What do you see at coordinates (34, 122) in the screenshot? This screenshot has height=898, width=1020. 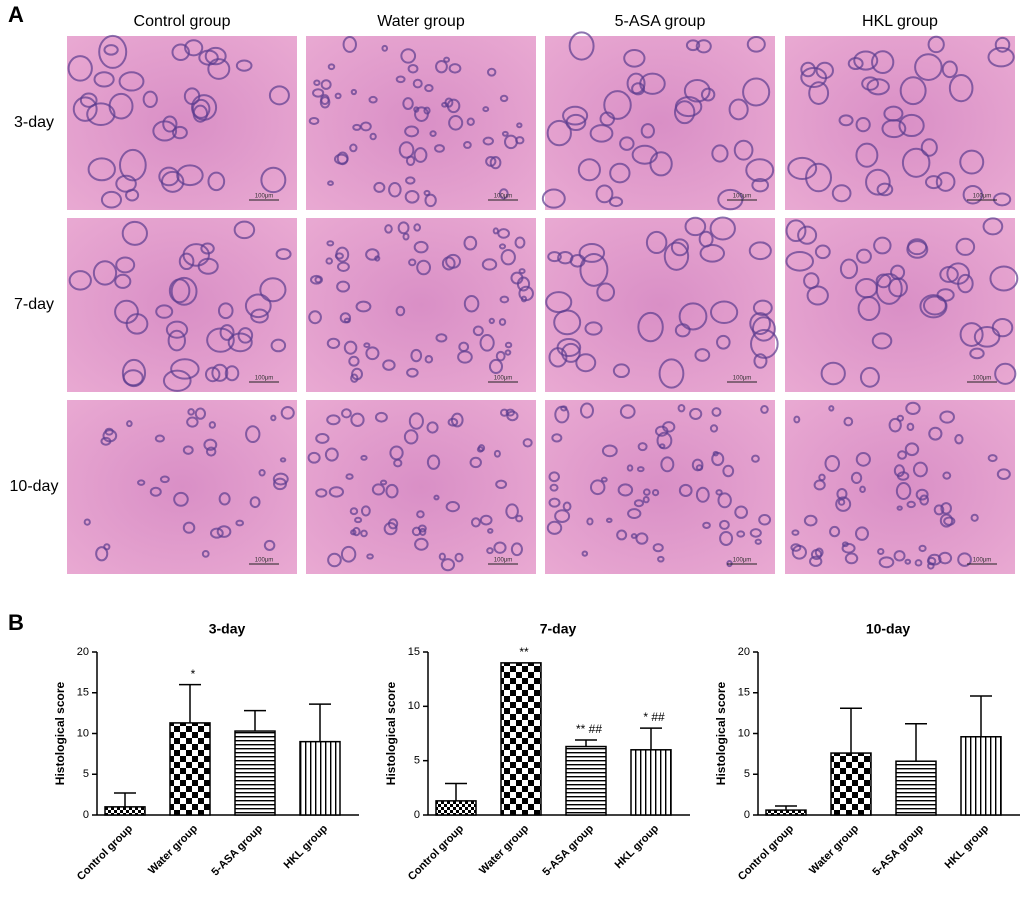 I see `row-header: 3-day` at bounding box center [34, 122].